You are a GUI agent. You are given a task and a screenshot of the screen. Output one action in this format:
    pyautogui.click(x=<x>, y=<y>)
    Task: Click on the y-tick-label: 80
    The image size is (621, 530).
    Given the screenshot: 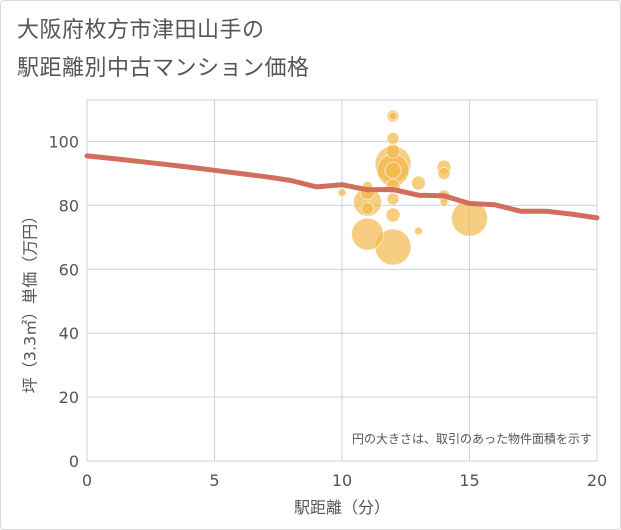 What is the action you would take?
    pyautogui.click(x=69, y=205)
    